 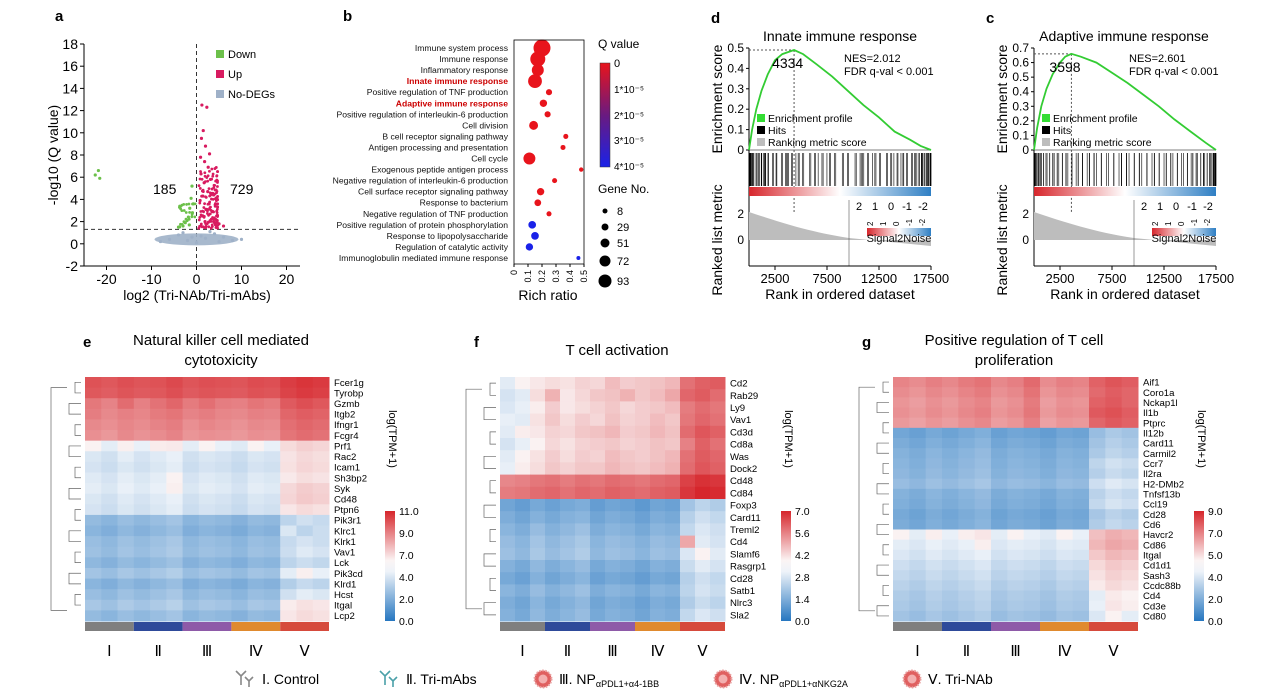 What do you see at coordinates (1020, 77) in the screenshot?
I see `y-tick-label: 0.5` at bounding box center [1020, 77].